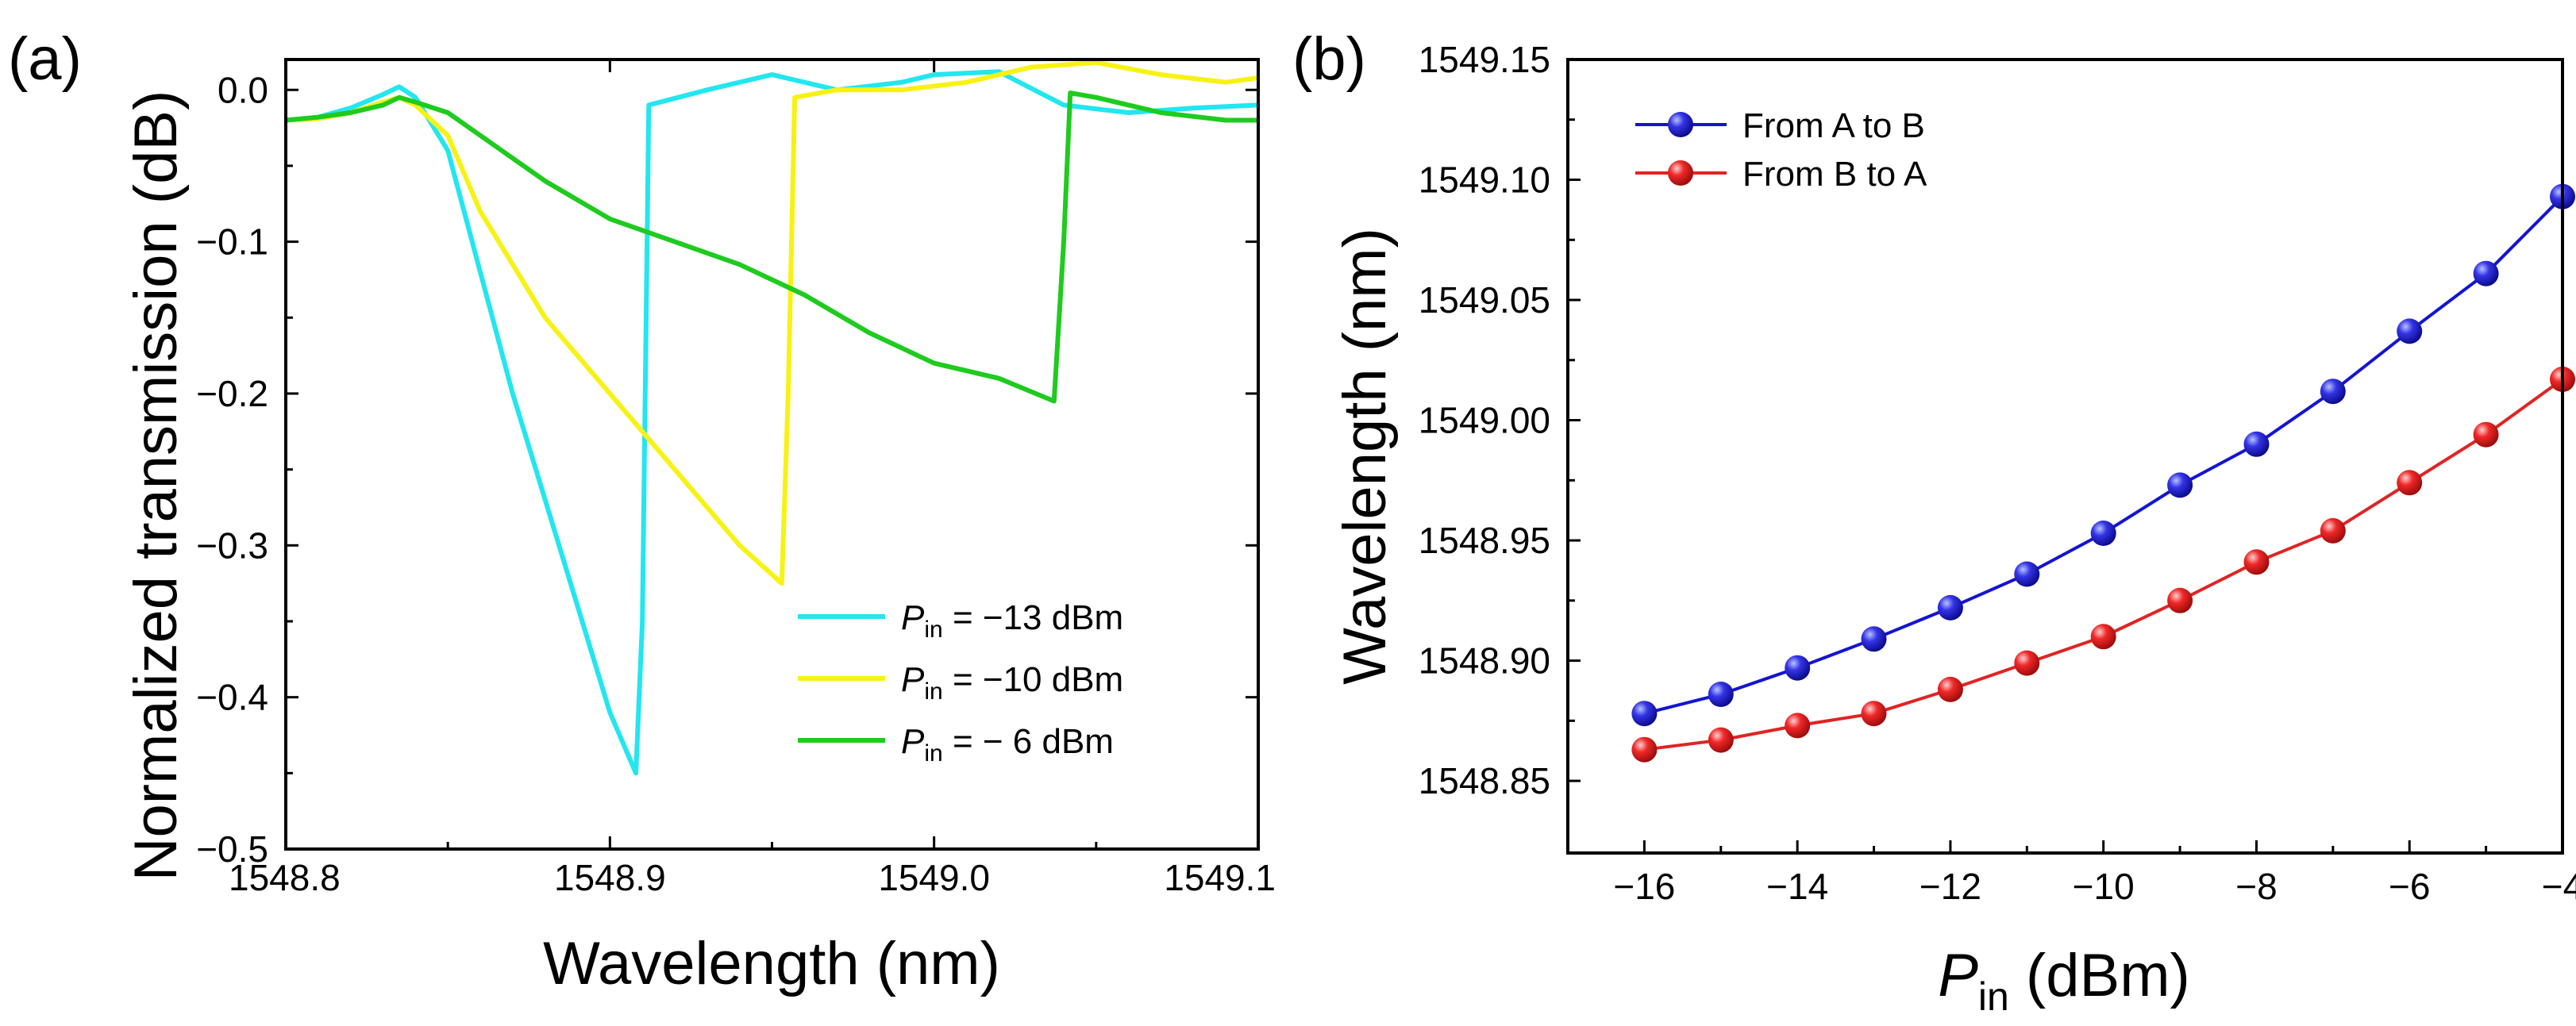 This screenshot has height=1026, width=2576. Describe the element at coordinates (1012, 682) in the screenshot. I see `legend-label-minus10: Pin = −10 dBm` at that location.